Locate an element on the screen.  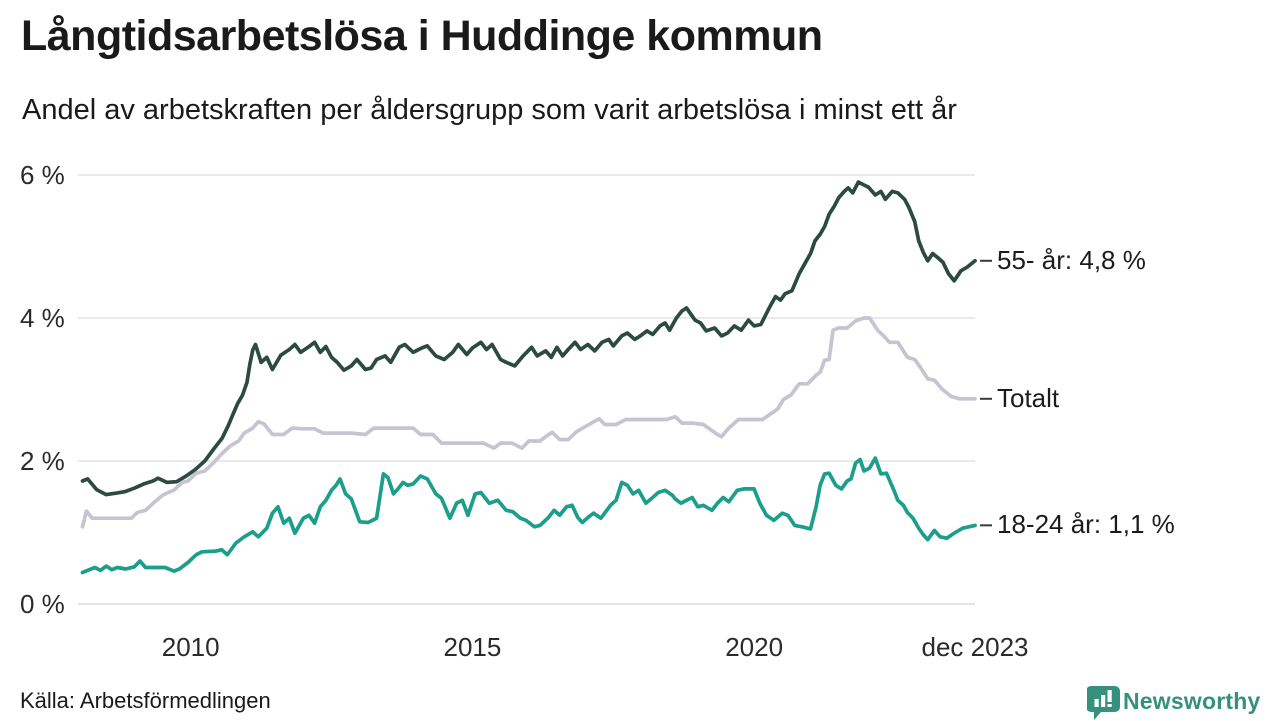
annotation-55-ar: 55- år: 4,8 % is located at coordinates (1071, 259).